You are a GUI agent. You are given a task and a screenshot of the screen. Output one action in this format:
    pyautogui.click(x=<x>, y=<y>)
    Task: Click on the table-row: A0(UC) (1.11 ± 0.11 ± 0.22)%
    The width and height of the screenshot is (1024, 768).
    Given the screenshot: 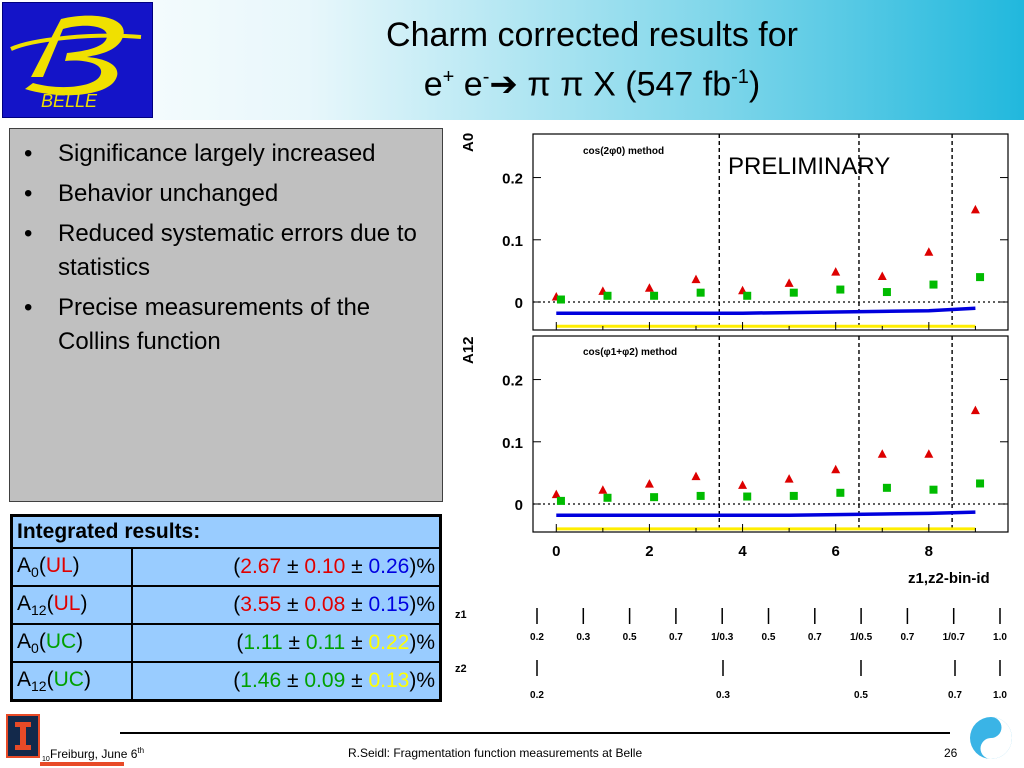 What is the action you would take?
    pyautogui.click(x=226, y=643)
    